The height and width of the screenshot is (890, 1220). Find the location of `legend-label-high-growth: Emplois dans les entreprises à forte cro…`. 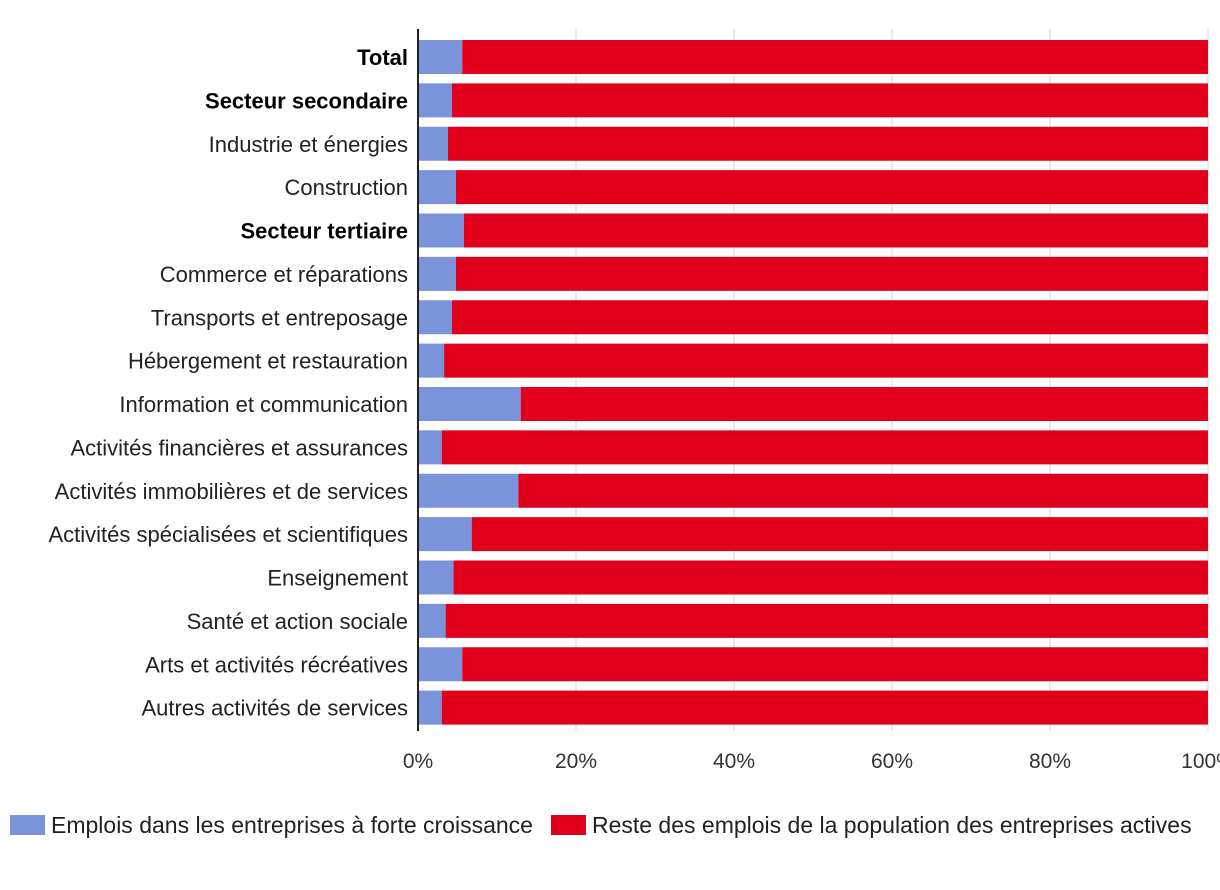

legend-label-high-growth: Emplois dans les entreprises à forte cro… is located at coordinates (292, 825).